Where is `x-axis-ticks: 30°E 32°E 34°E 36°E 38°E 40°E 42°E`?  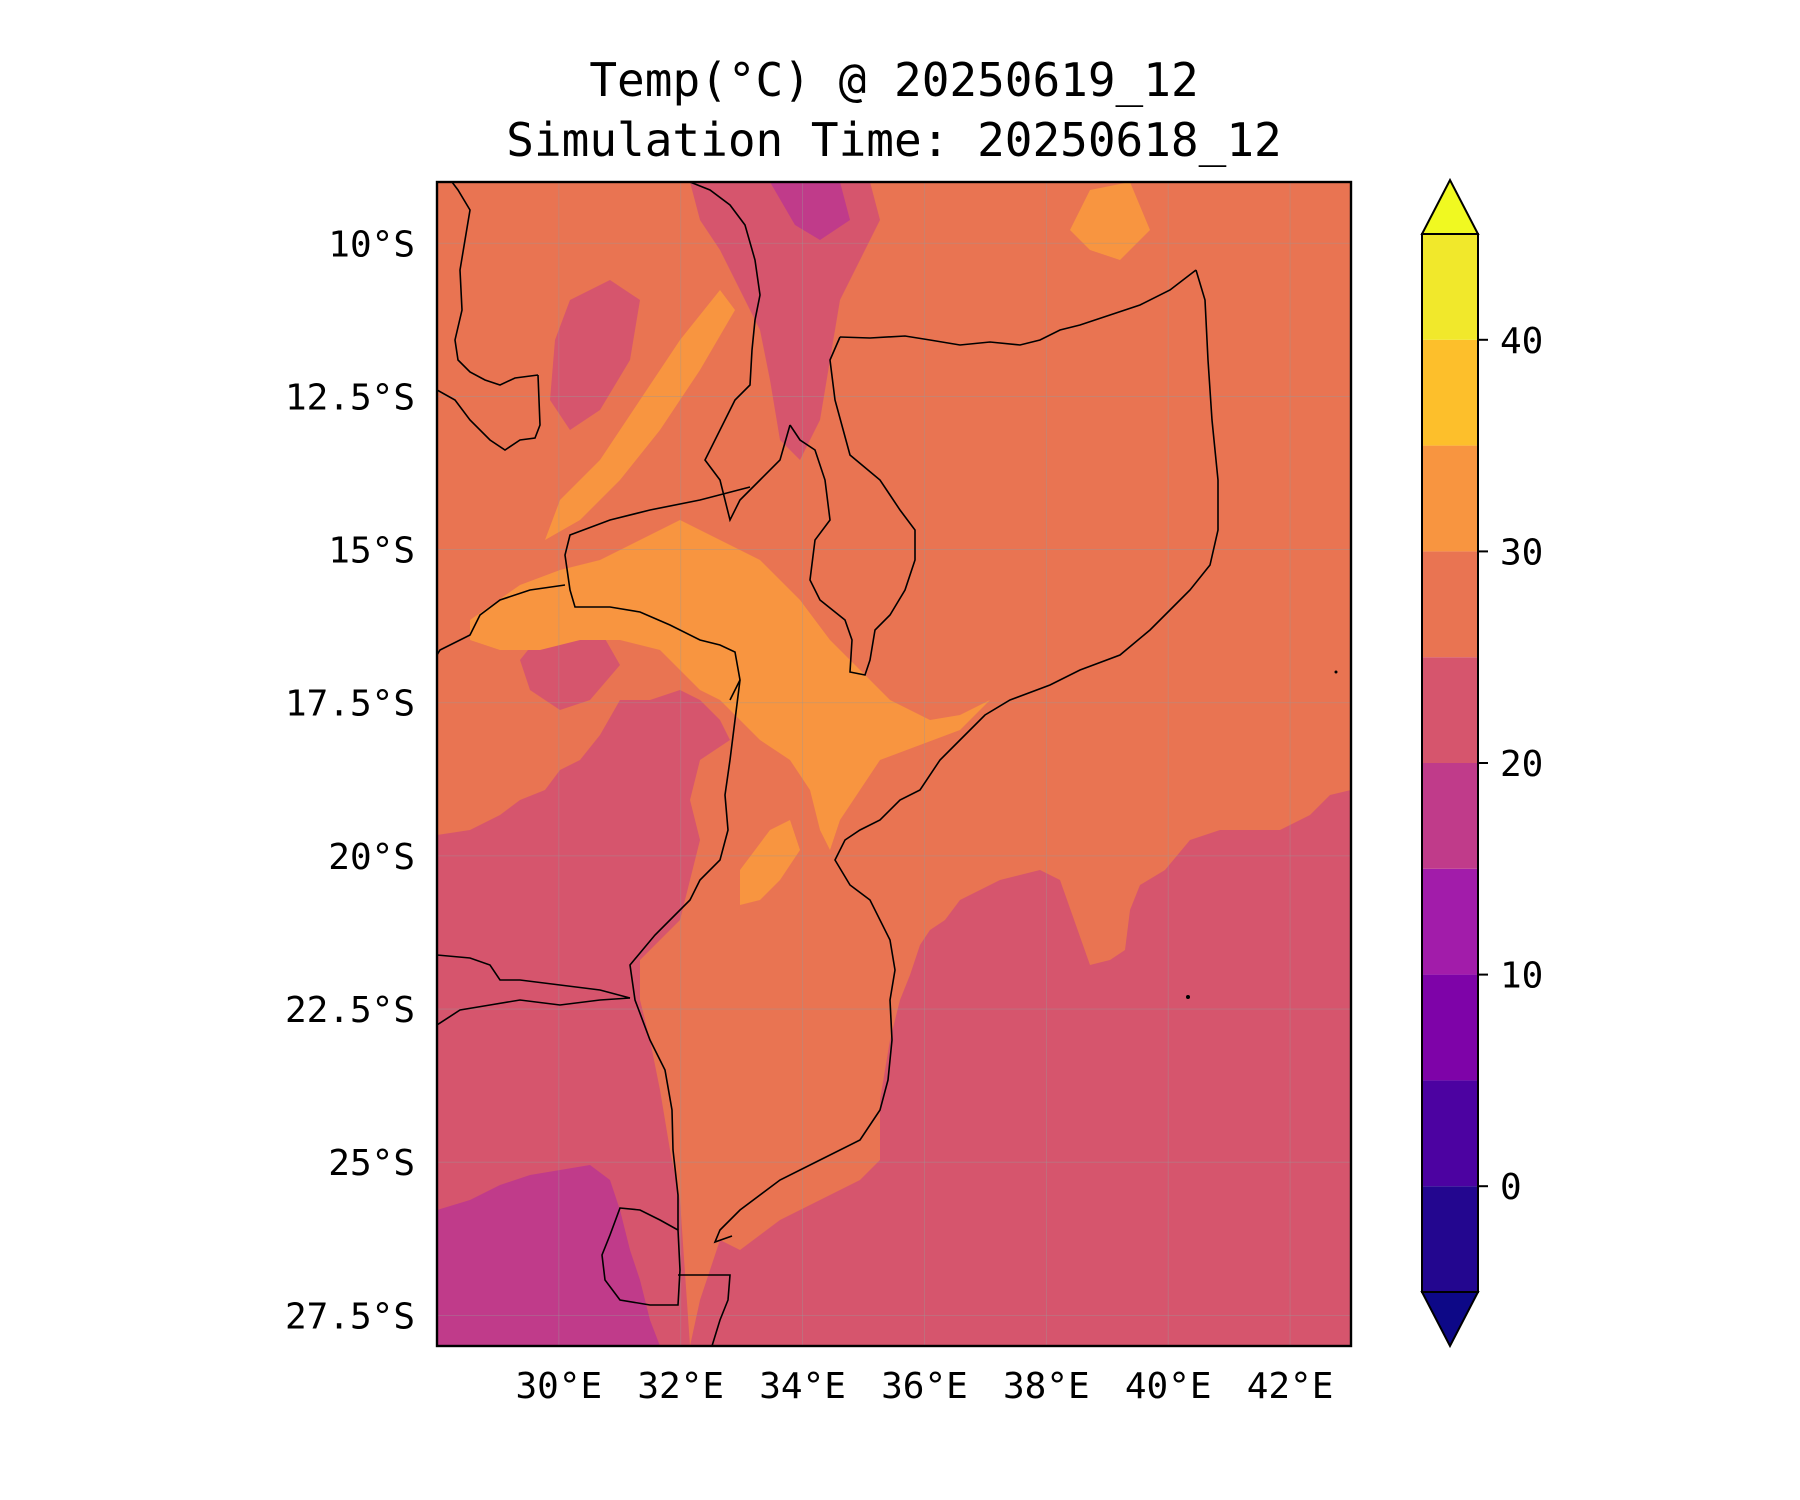 x-axis-ticks: 30°E 32°E 34°E 36°E 38°E 40°E 42°E is located at coordinates (925, 1386).